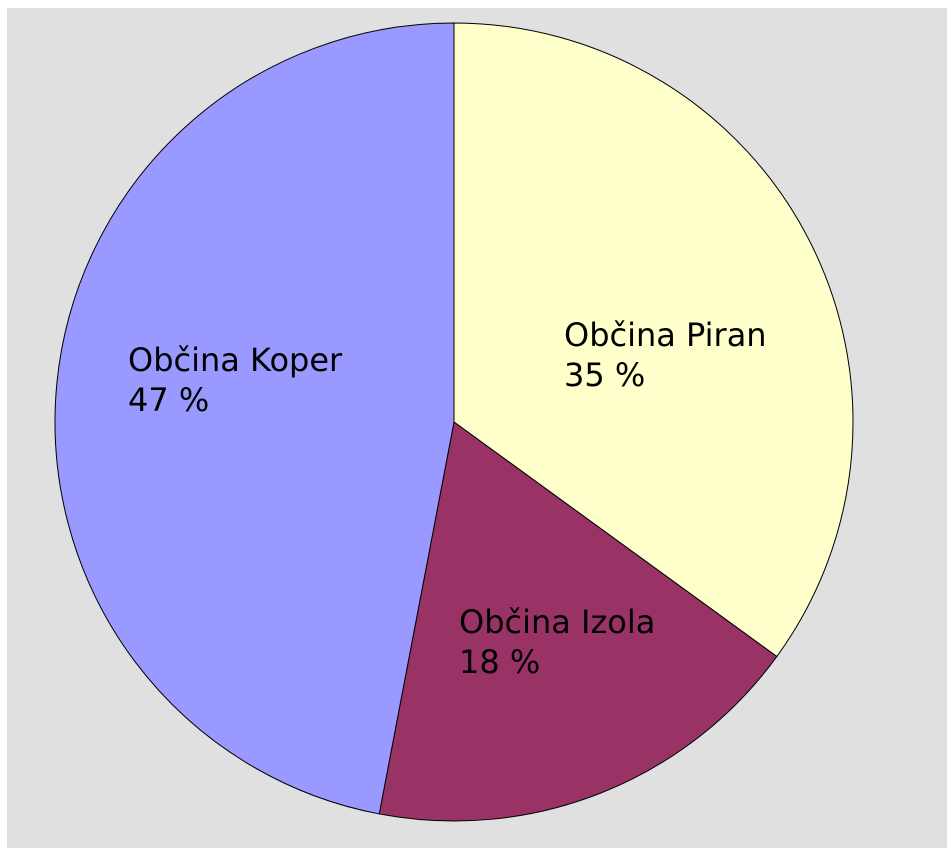 The image size is (951, 858). What do you see at coordinates (235, 360) in the screenshot?
I see `slice-label-obcina-koper: Občina Koper` at bounding box center [235, 360].